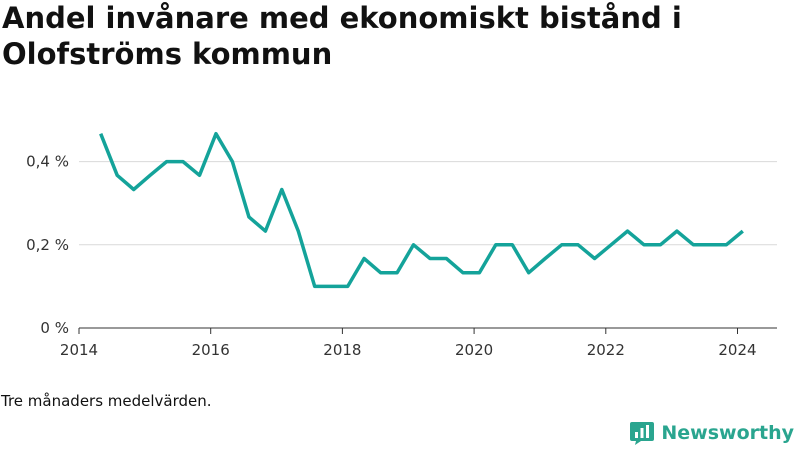 The height and width of the screenshot is (450, 800). What do you see at coordinates (106, 401) in the screenshot?
I see `chart-footnote: Tre månaders medelvärden.` at bounding box center [106, 401].